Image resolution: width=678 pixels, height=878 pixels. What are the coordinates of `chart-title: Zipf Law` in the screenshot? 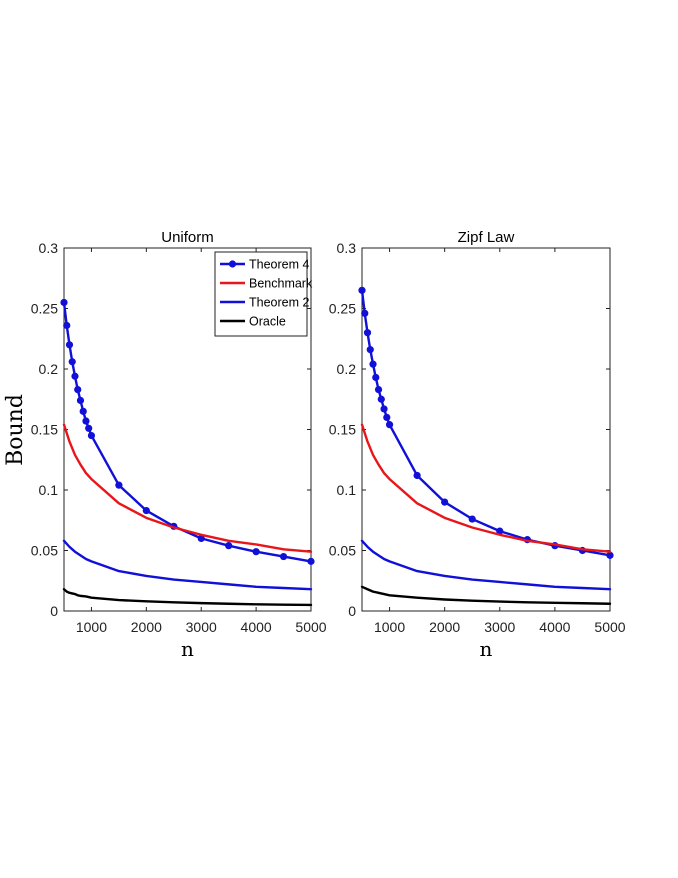 It's located at (486, 237).